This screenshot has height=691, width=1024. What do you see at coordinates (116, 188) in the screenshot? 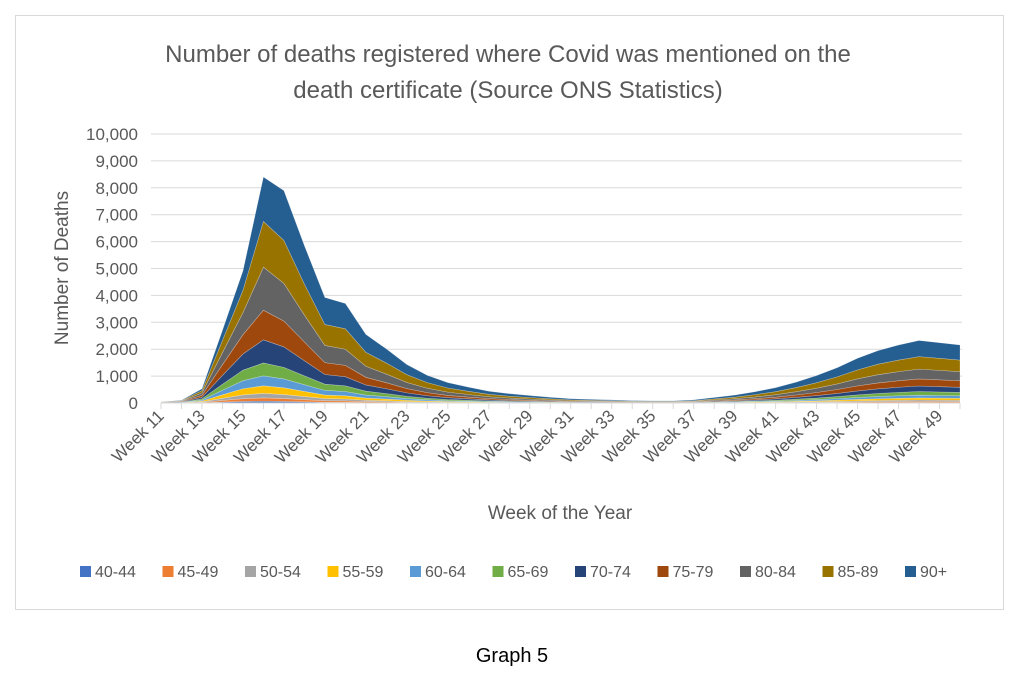
I see `y-tick-label: 8,000` at bounding box center [116, 188].